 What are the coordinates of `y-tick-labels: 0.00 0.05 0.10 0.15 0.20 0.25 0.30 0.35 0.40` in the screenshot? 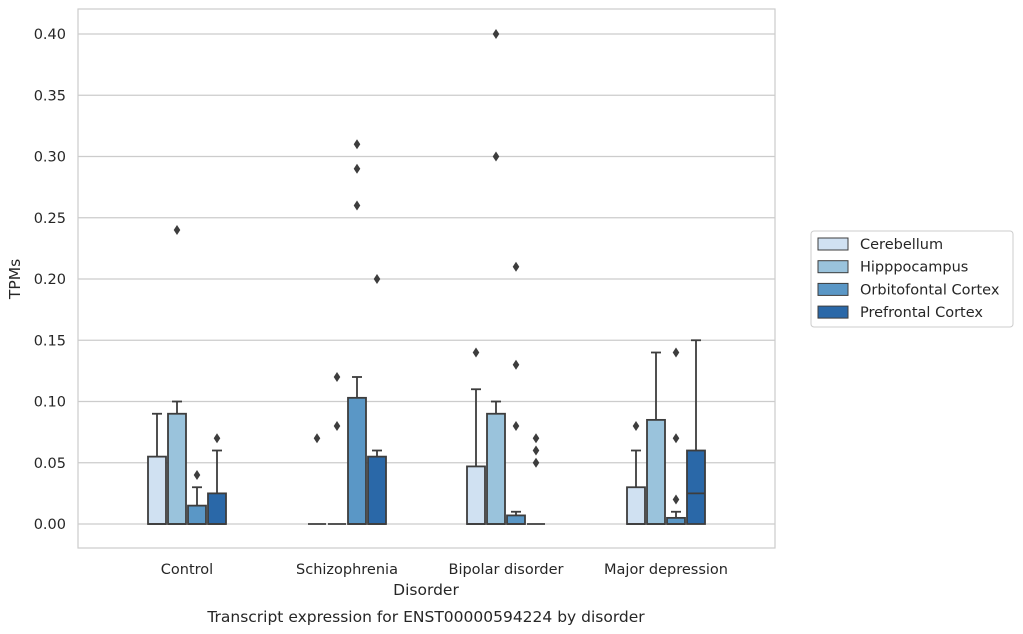 It's located at (50, 280).